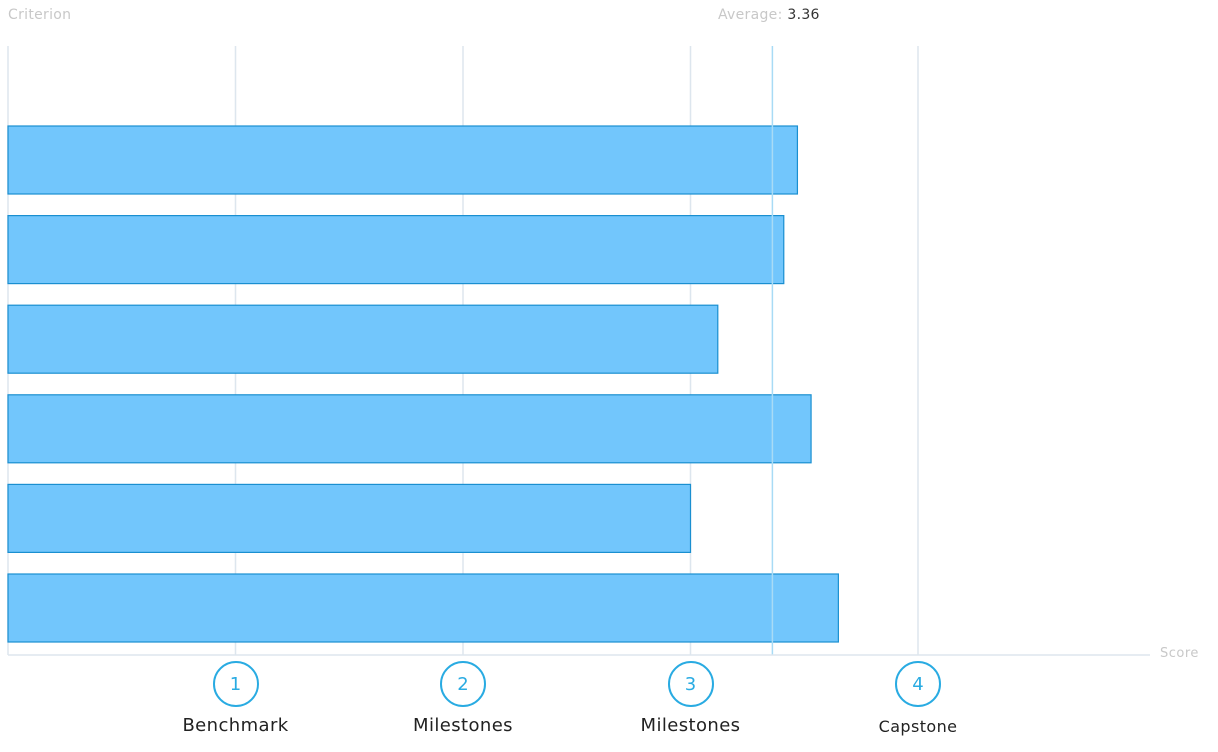 The height and width of the screenshot is (752, 1218). I want to click on level-1-name: Benchmark, so click(235, 725).